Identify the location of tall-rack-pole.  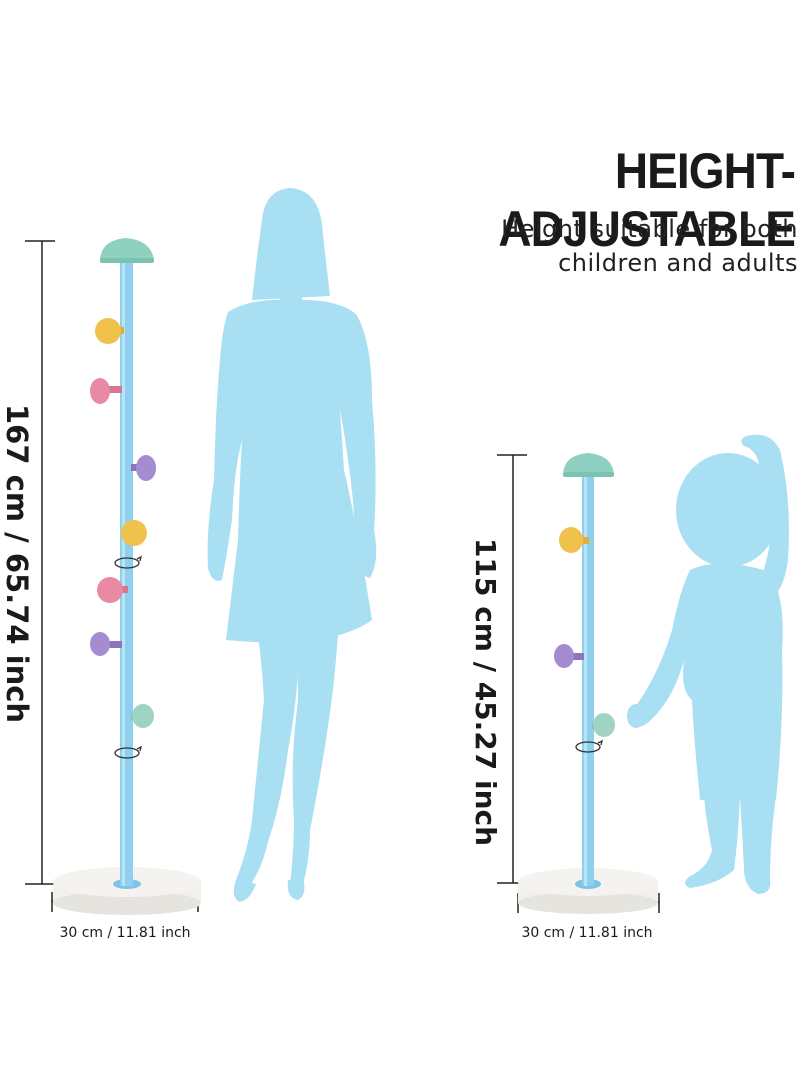
(126, 572).